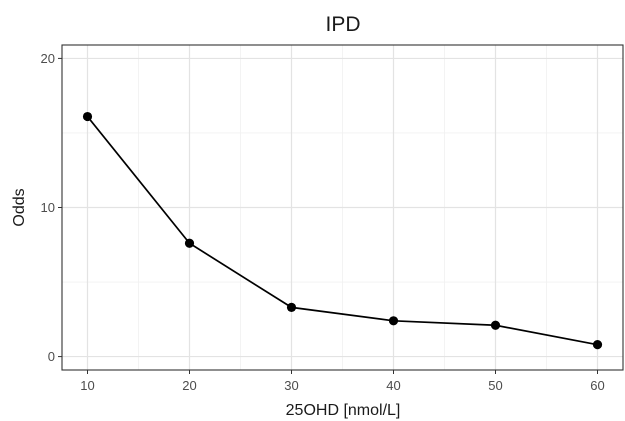  Describe the element at coordinates (48, 58) in the screenshot. I see `y-tick-label: 20` at that location.